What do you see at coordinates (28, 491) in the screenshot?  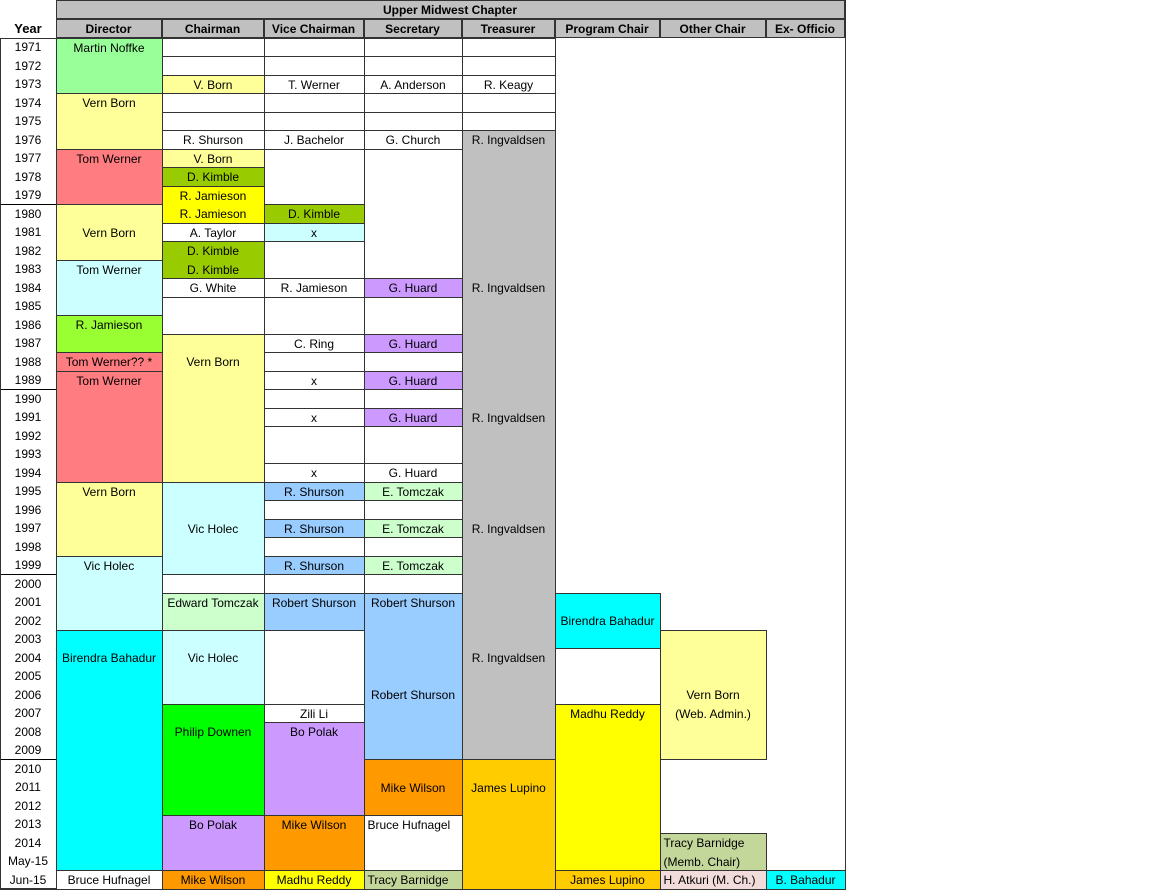 I see `year-label: 1995` at bounding box center [28, 491].